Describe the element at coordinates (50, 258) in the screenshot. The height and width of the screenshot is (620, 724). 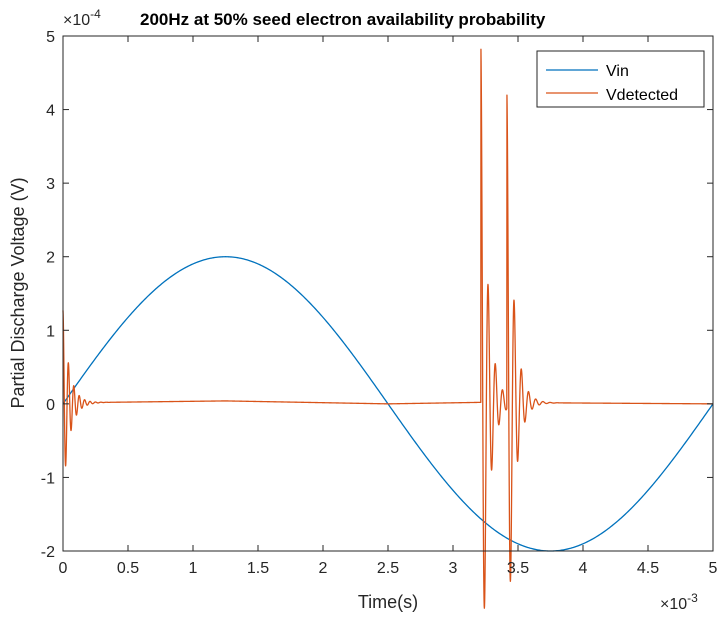
I see `y-tick-label: 2` at that location.